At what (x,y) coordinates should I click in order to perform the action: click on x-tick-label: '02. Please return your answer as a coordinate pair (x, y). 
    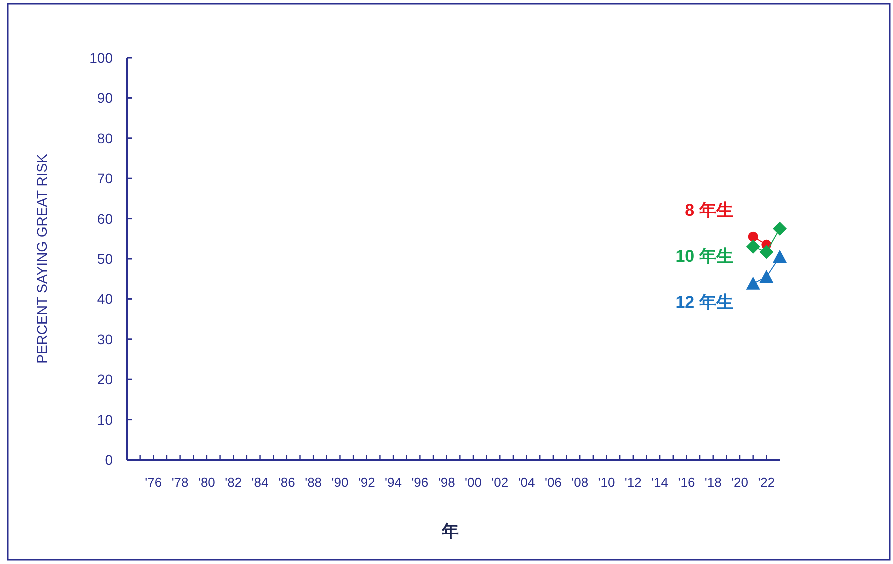
    Looking at the image, I should click on (500, 482).